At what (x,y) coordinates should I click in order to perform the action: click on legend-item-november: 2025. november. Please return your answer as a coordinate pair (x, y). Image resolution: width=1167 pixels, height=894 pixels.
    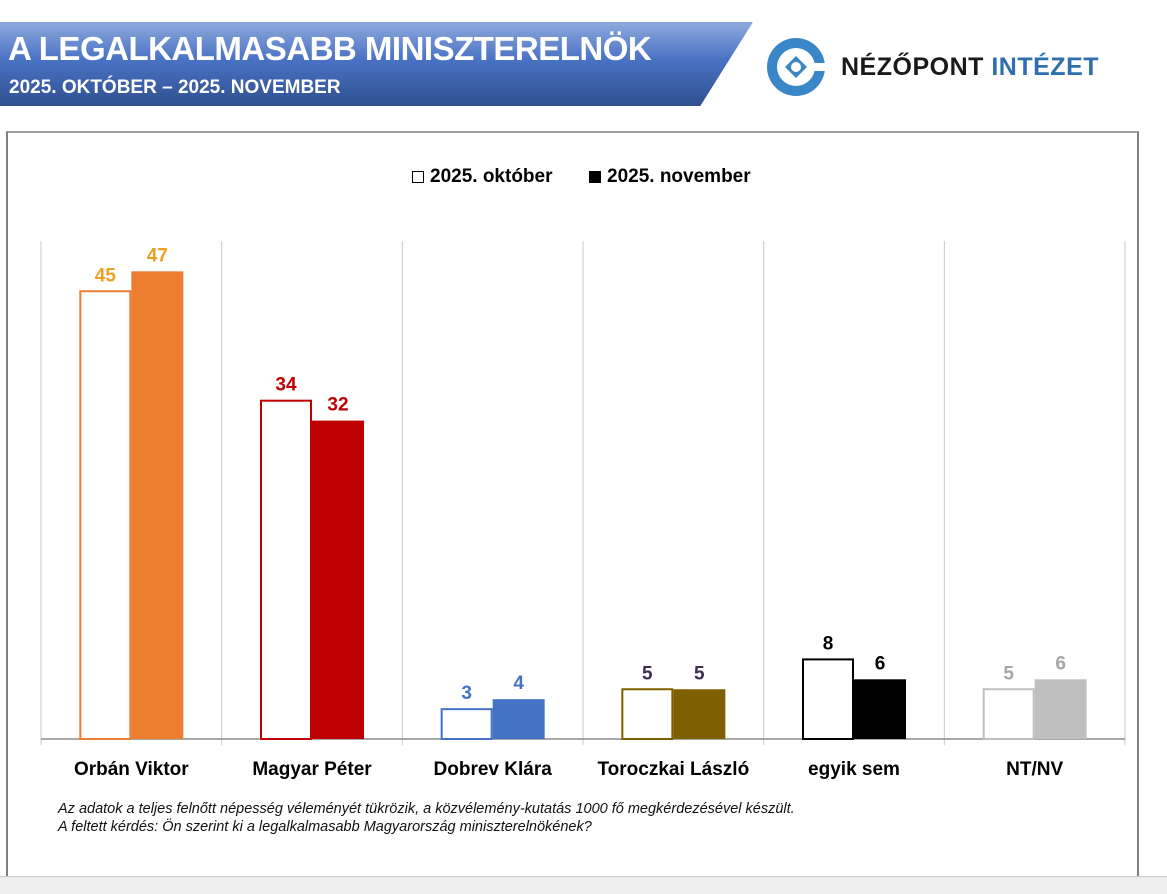
    Looking at the image, I should click on (670, 177).